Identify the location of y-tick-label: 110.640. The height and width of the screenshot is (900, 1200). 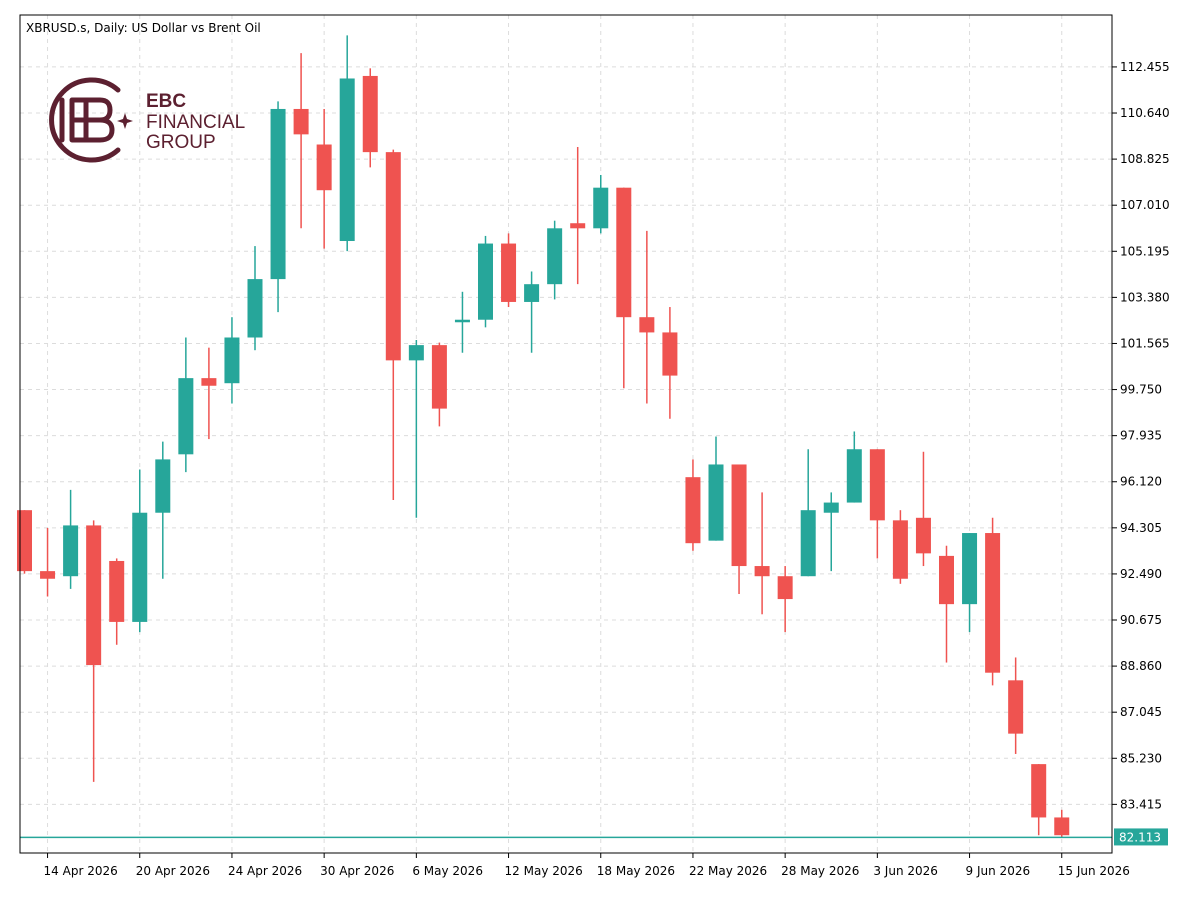
(1145, 113).